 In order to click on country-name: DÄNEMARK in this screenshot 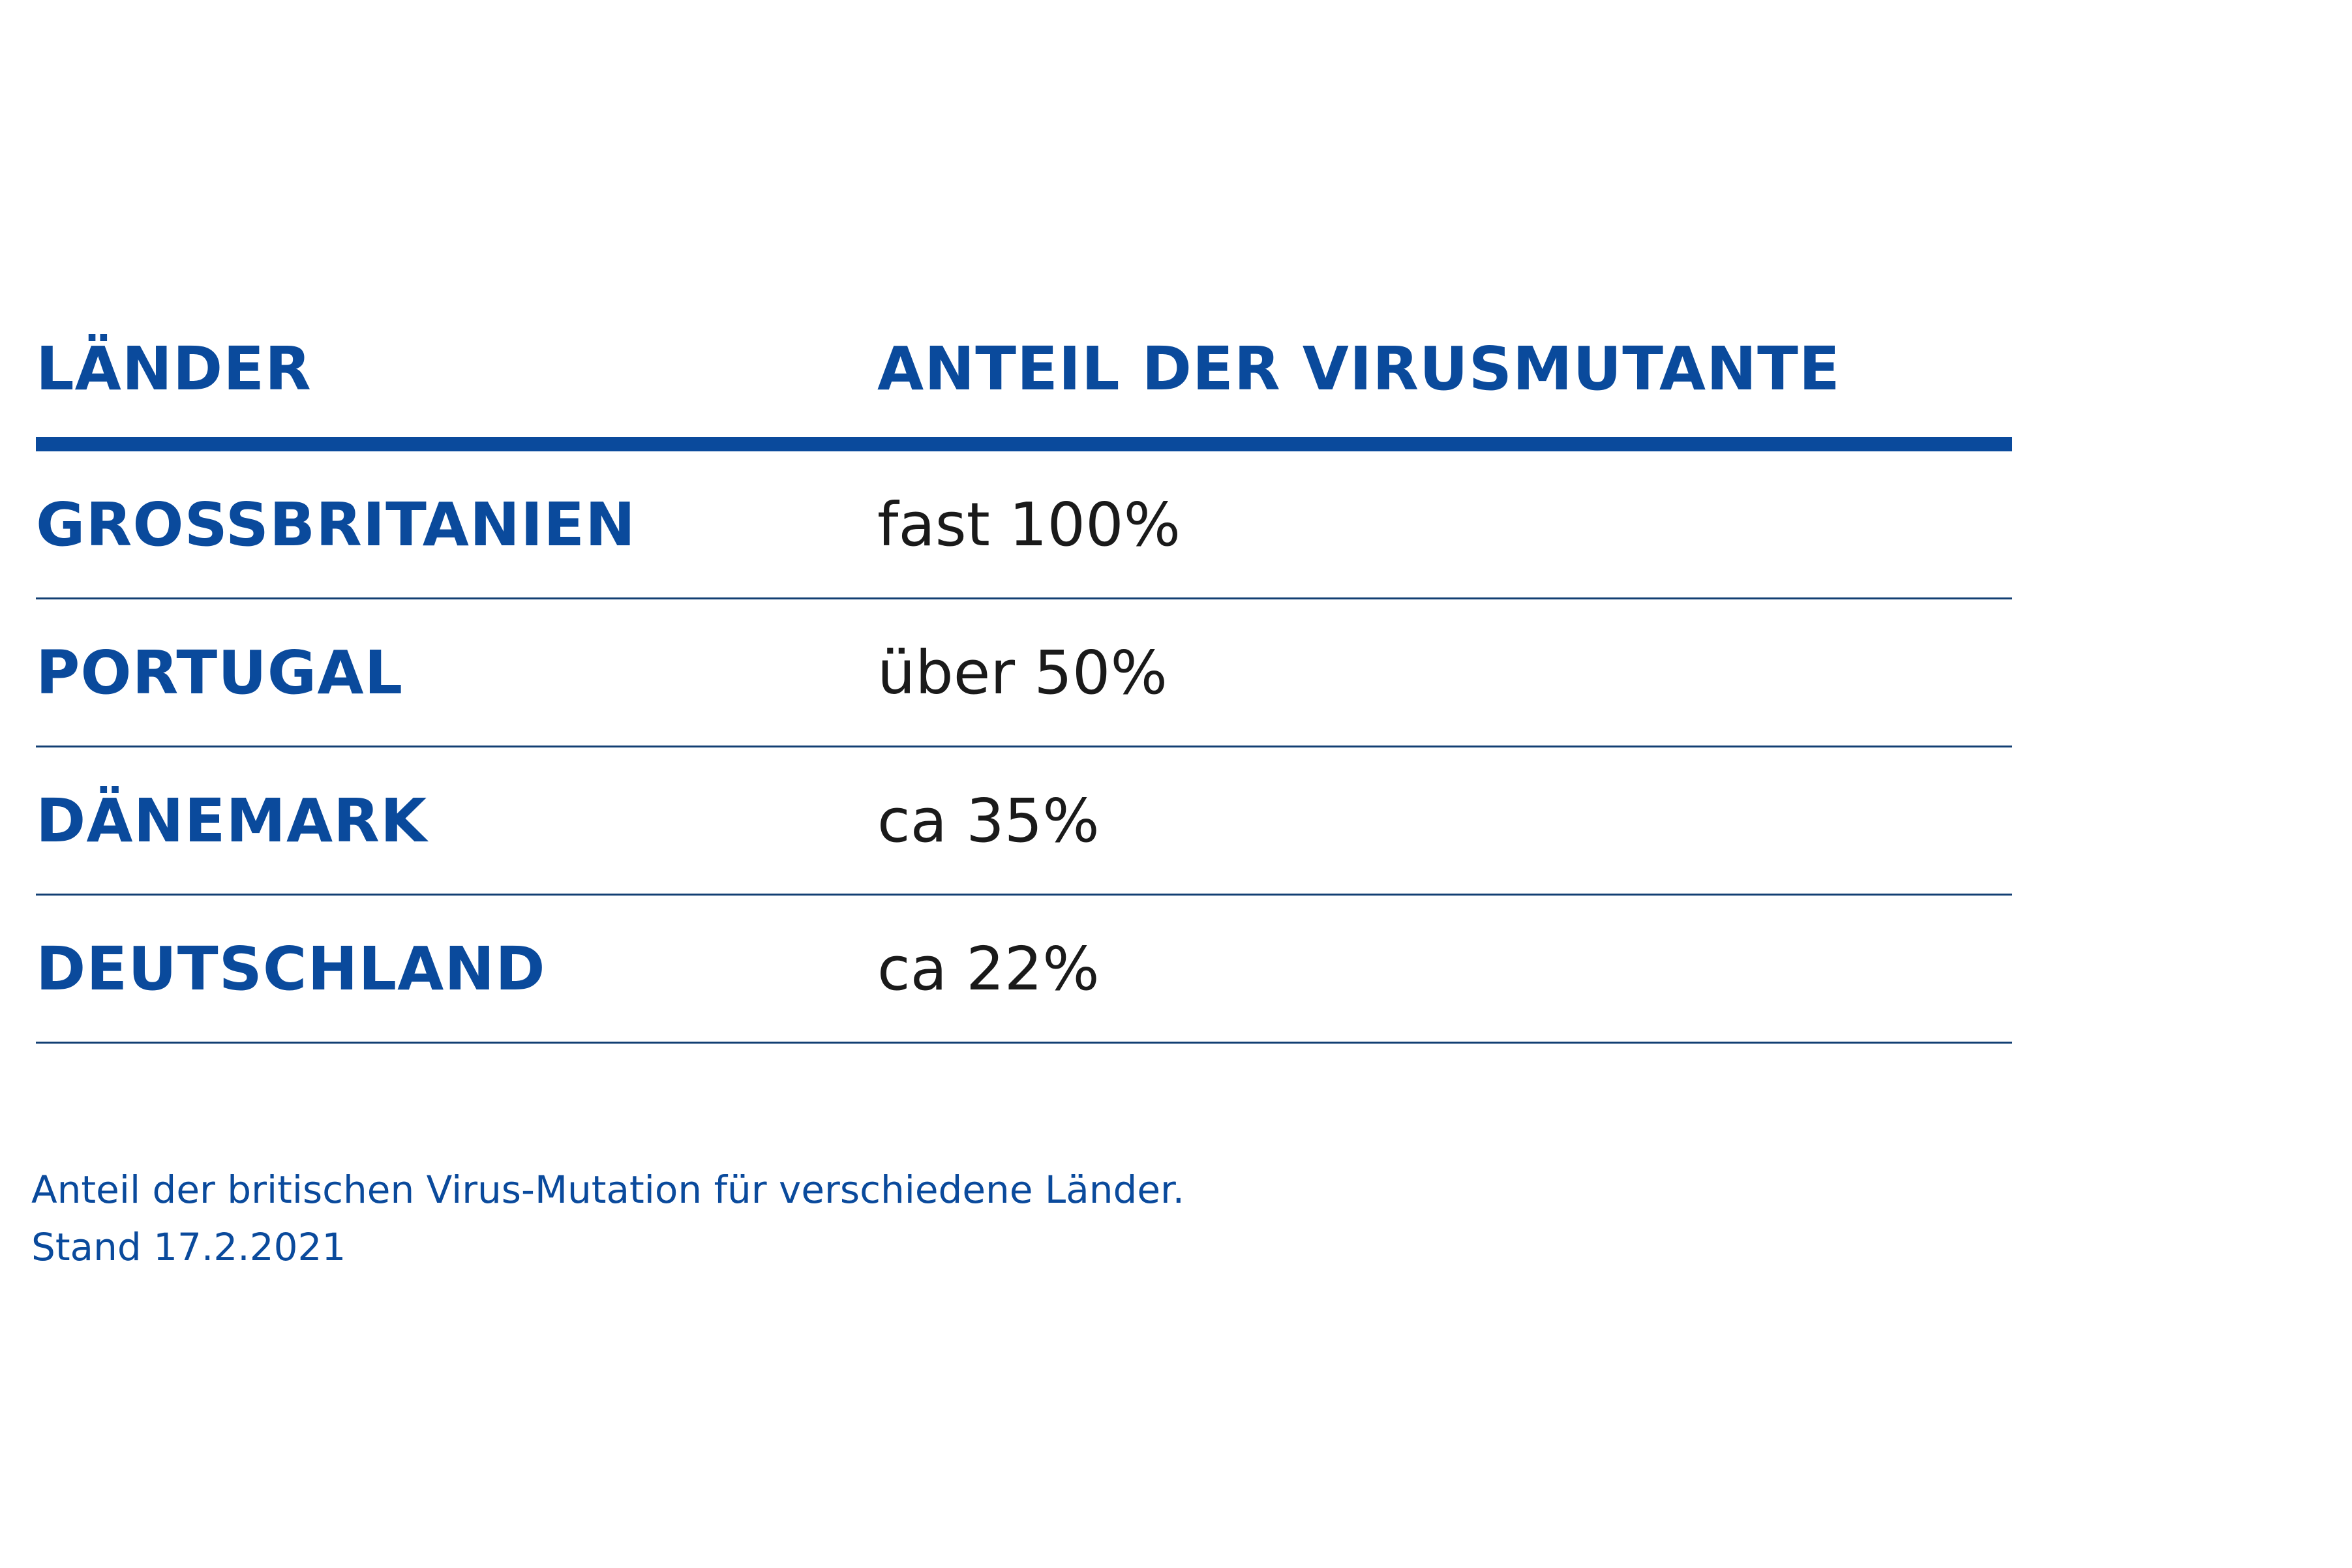, I will do `click(232, 820)`.